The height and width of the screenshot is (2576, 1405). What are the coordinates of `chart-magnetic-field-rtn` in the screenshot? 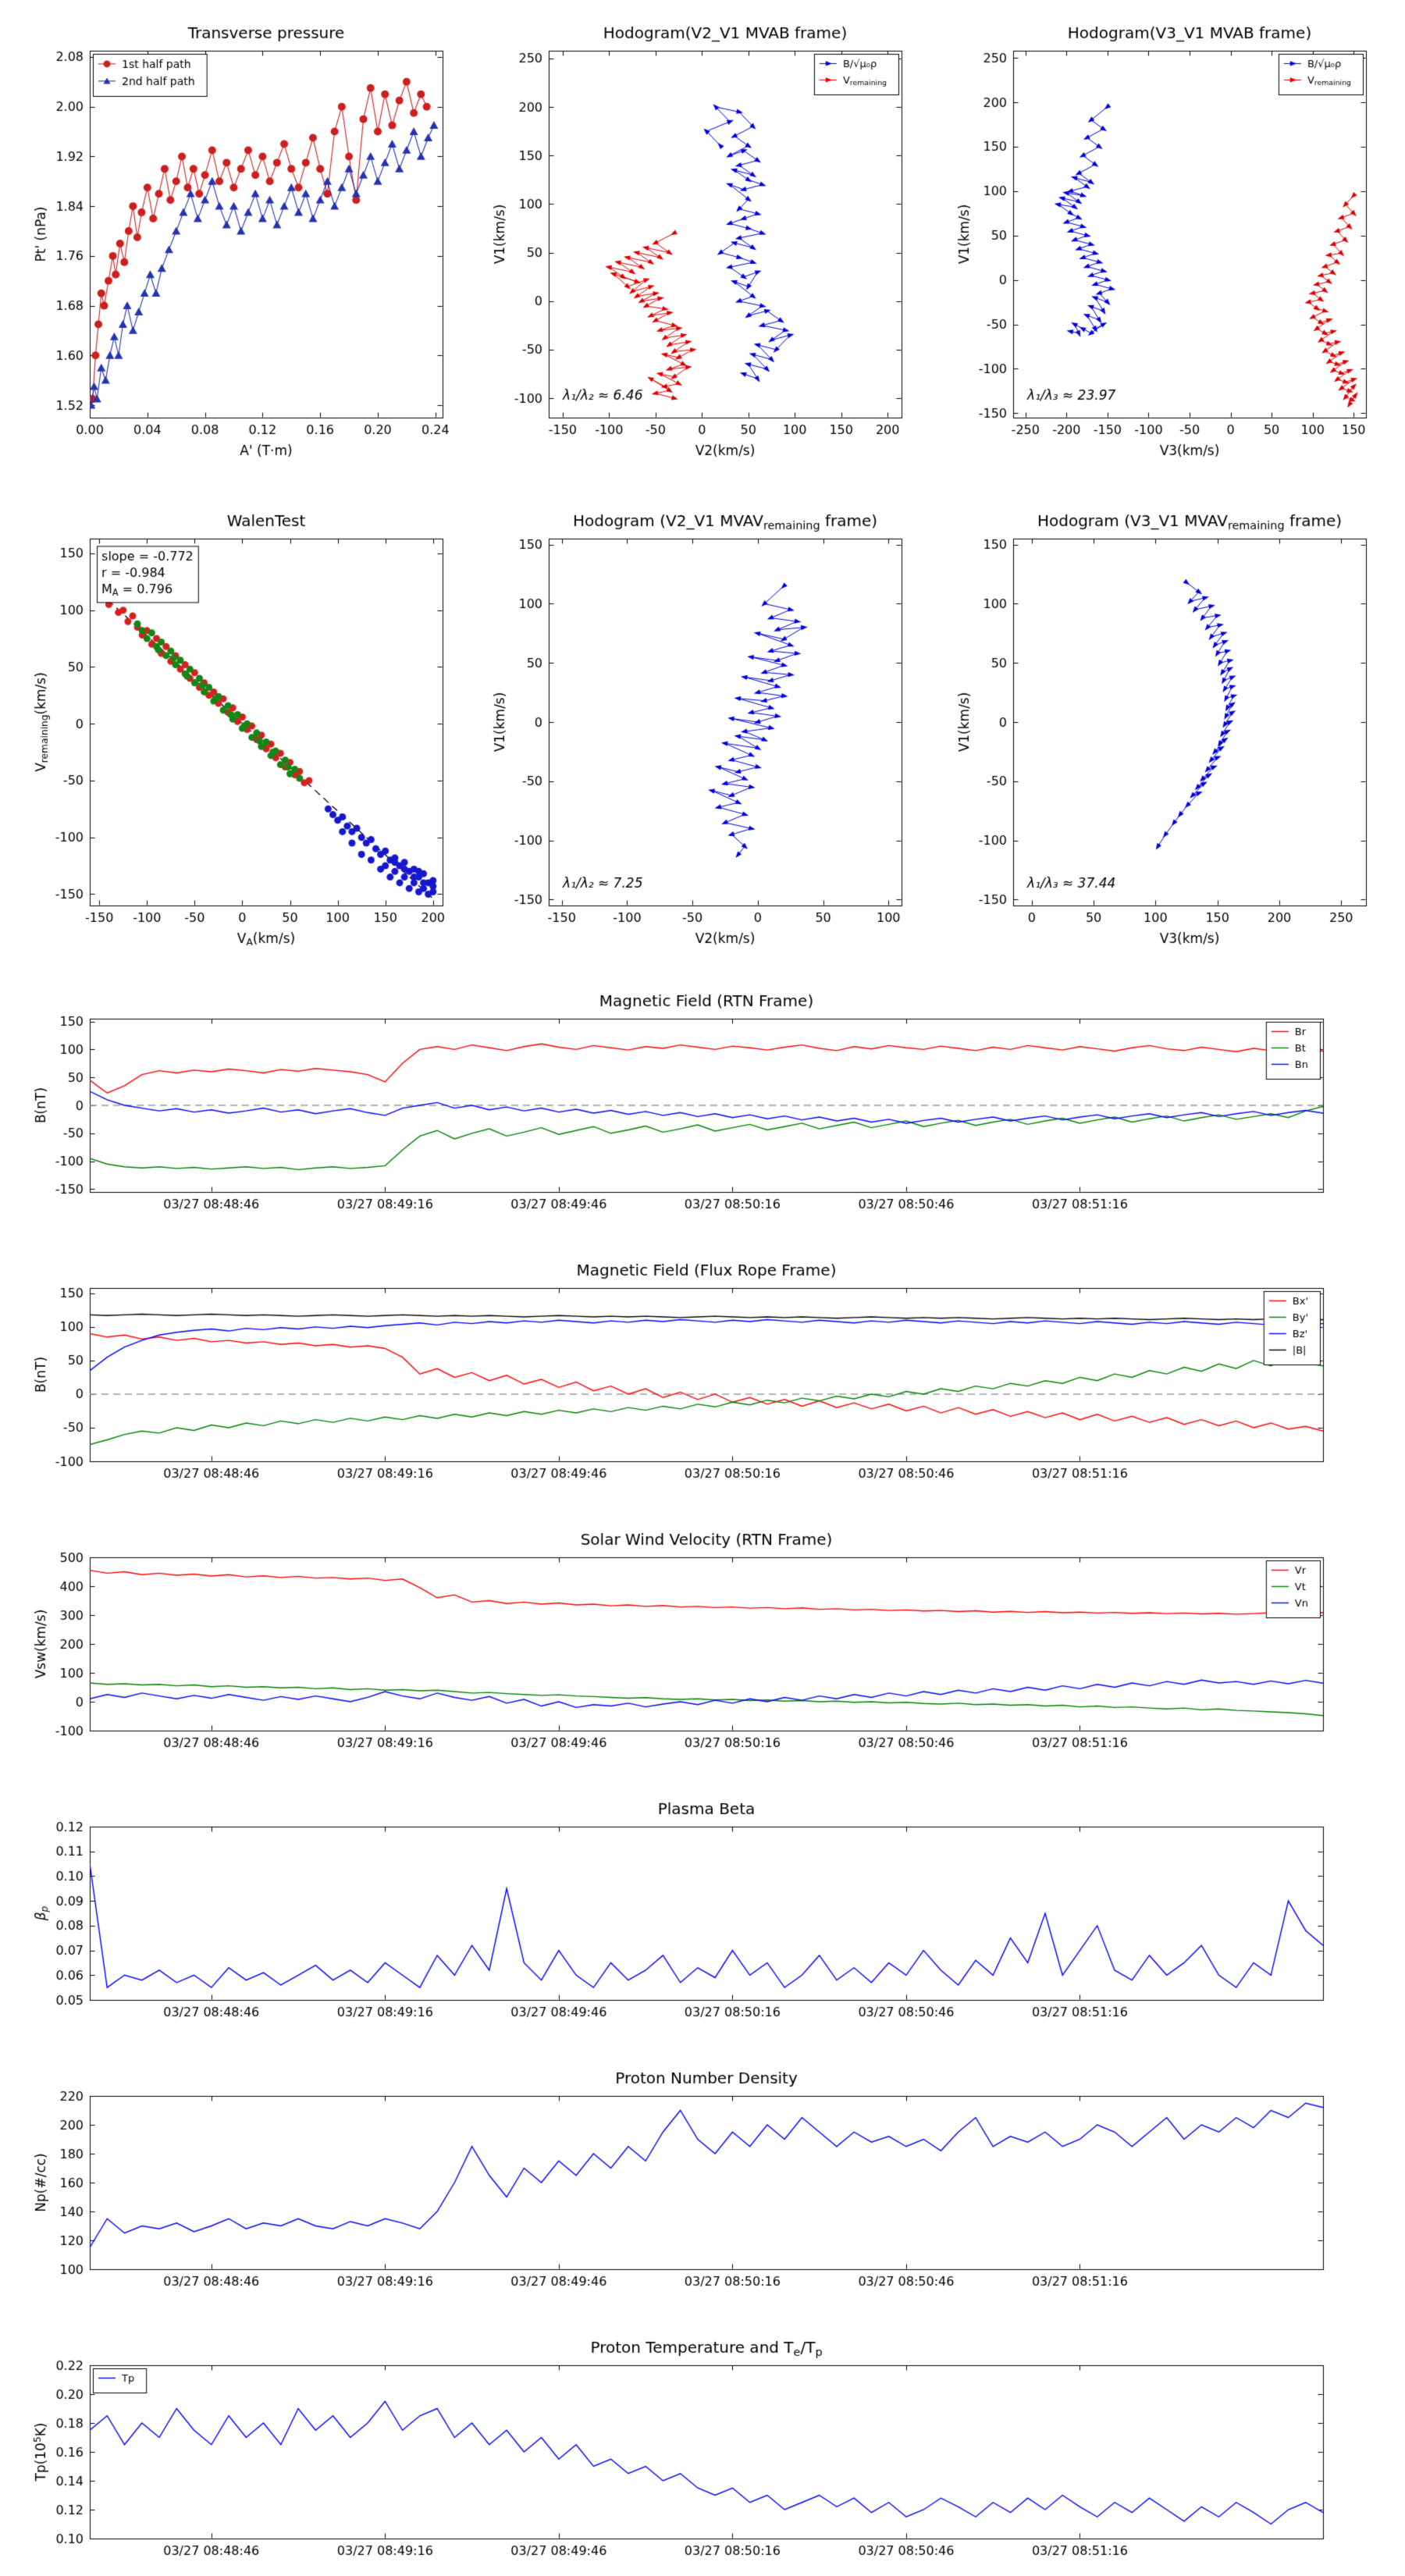 It's located at (693, 1104).